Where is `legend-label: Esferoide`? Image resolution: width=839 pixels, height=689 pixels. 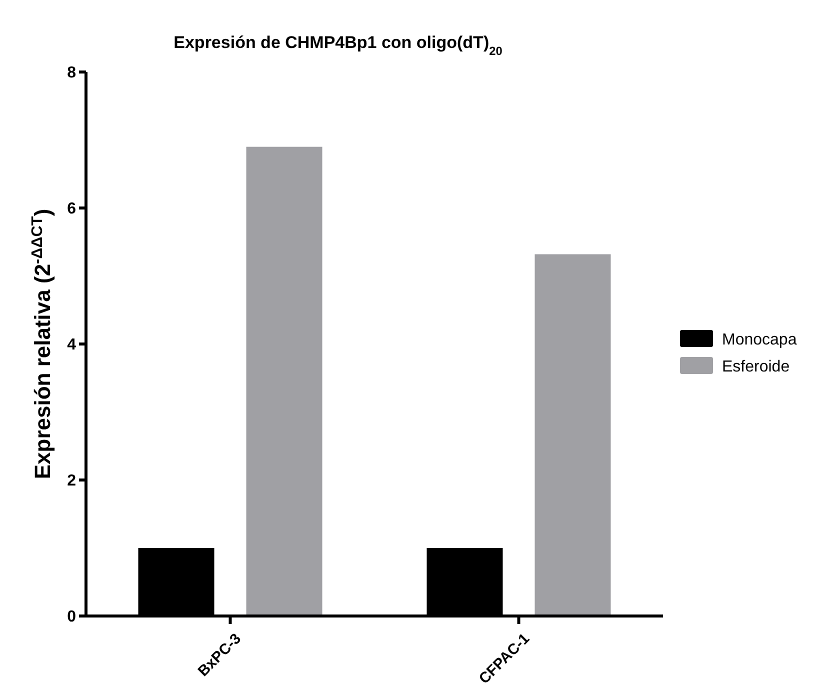
legend-label: Esferoide is located at coordinates (756, 367).